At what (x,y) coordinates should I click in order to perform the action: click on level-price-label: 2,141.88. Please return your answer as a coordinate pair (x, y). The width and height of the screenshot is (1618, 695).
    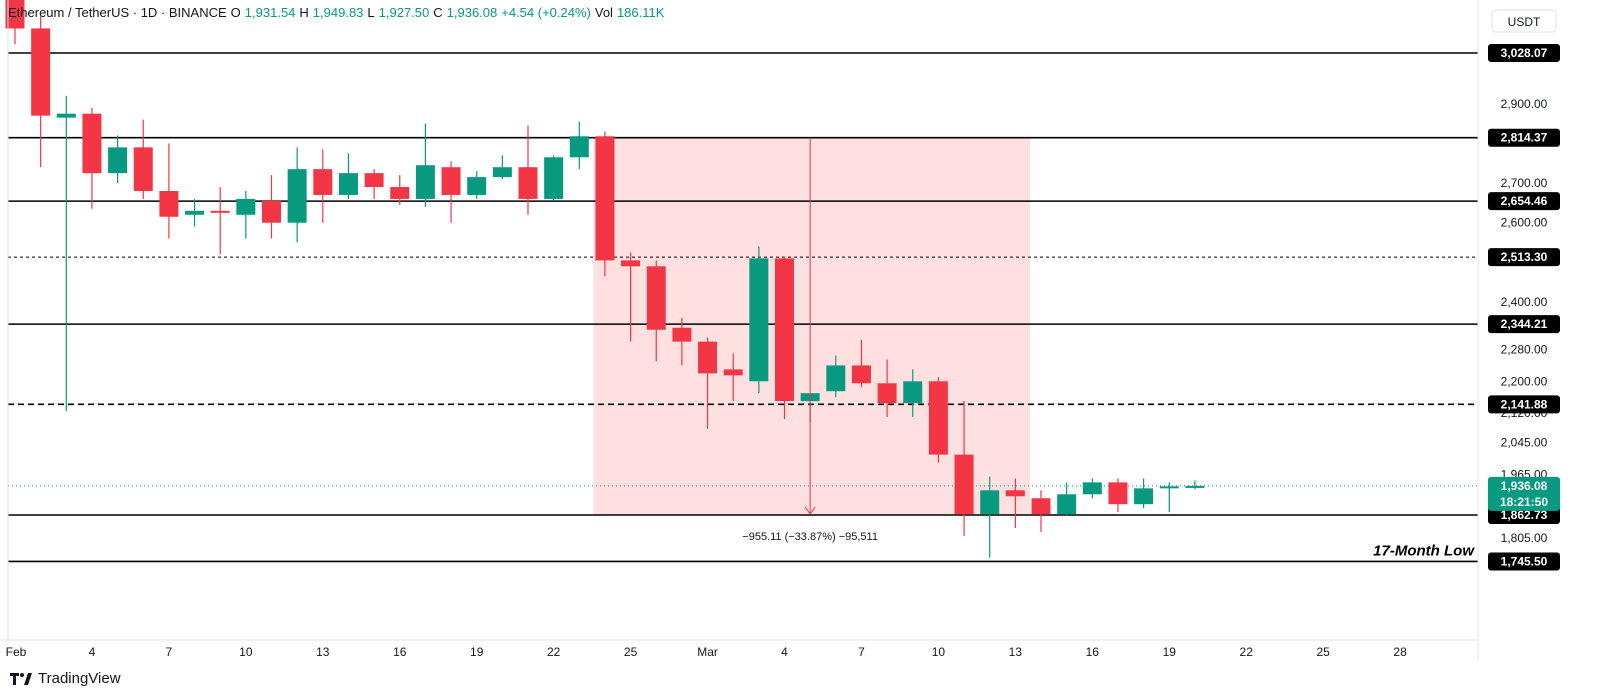
    Looking at the image, I should click on (1524, 404).